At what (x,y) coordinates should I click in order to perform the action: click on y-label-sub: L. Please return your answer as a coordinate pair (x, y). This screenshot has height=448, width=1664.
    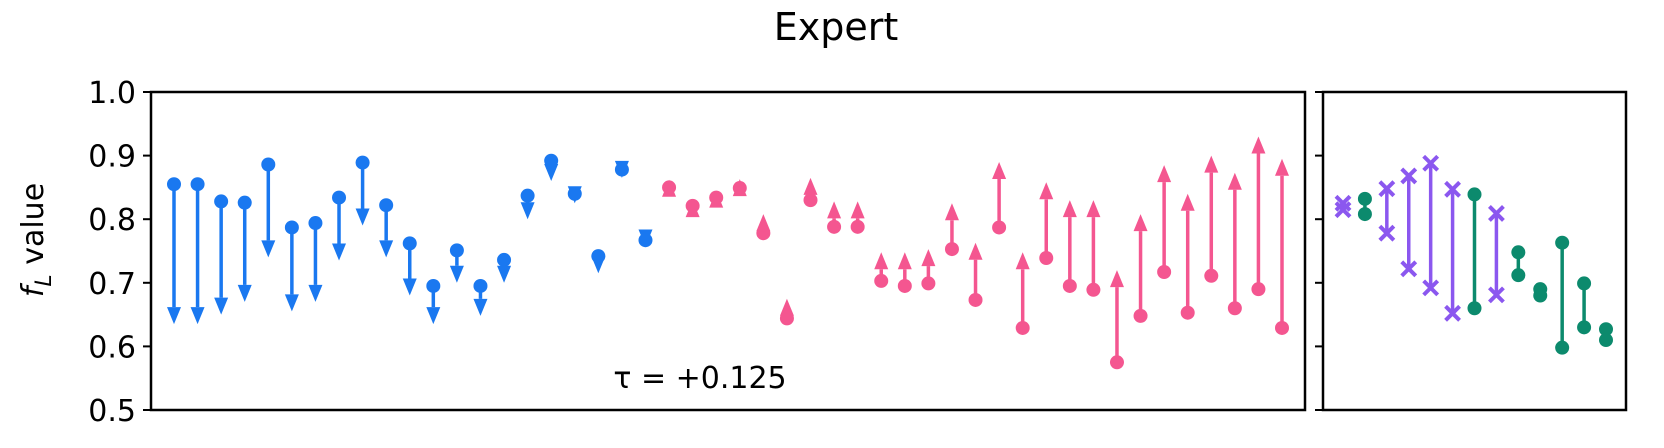
    Looking at the image, I should click on (44, 280).